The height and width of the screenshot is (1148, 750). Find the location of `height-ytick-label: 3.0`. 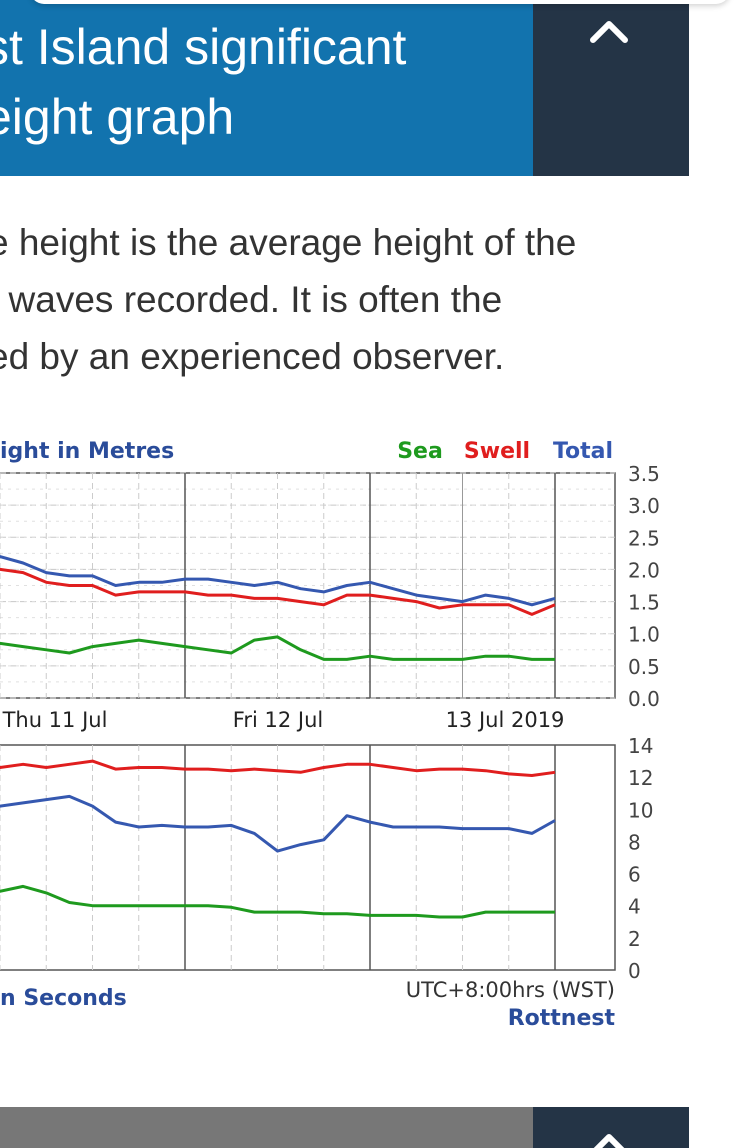

height-ytick-label: 3.0 is located at coordinates (644, 506).